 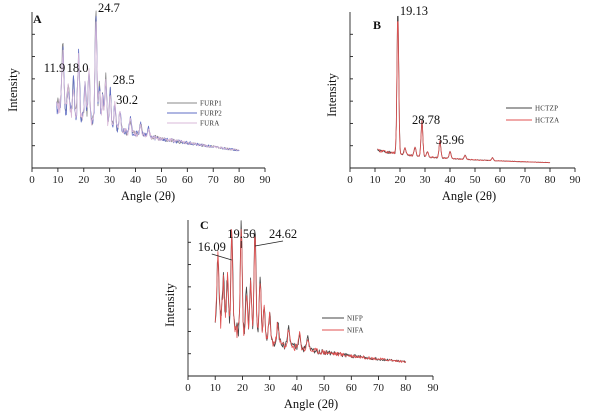 What do you see at coordinates (150, 180) in the screenshot?
I see `panel-a-tick-labels: 0 10 20 30 40 50 60 70 80 90` at bounding box center [150, 180].